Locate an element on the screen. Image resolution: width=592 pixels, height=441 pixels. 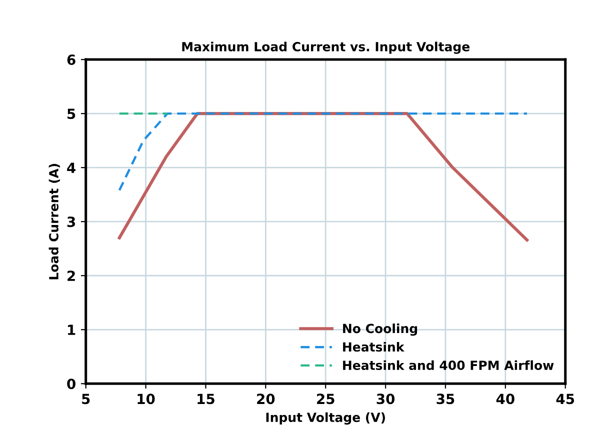
x-tick-label: 20 is located at coordinates (266, 399).